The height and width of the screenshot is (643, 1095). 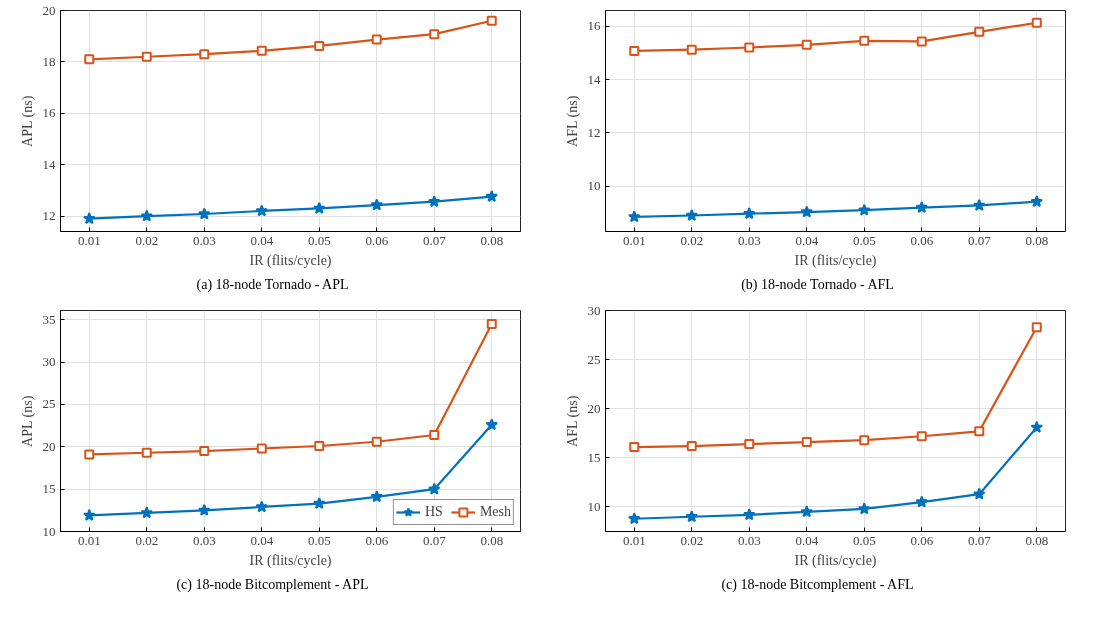 What do you see at coordinates (49, 362) in the screenshot?
I see `y-tick-label: 30` at bounding box center [49, 362].